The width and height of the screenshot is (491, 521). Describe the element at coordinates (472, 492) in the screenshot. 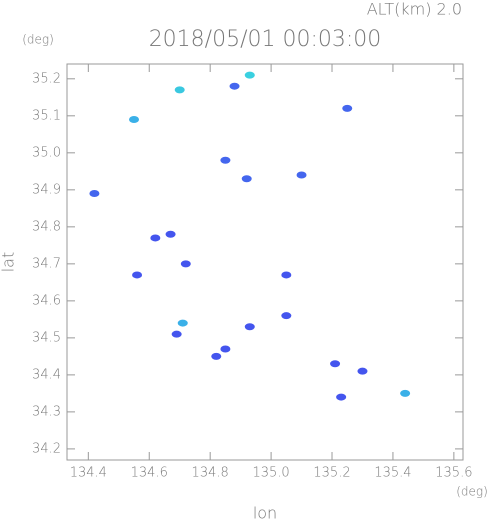

I see `x-unit: (deg)` at that location.